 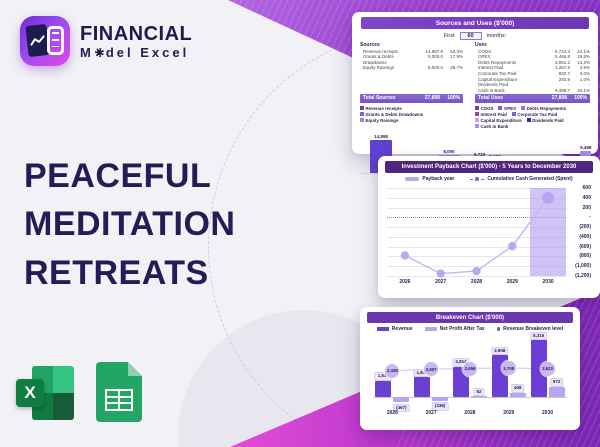 I want to click on excel-quadrant, so click(x=63, y=406).